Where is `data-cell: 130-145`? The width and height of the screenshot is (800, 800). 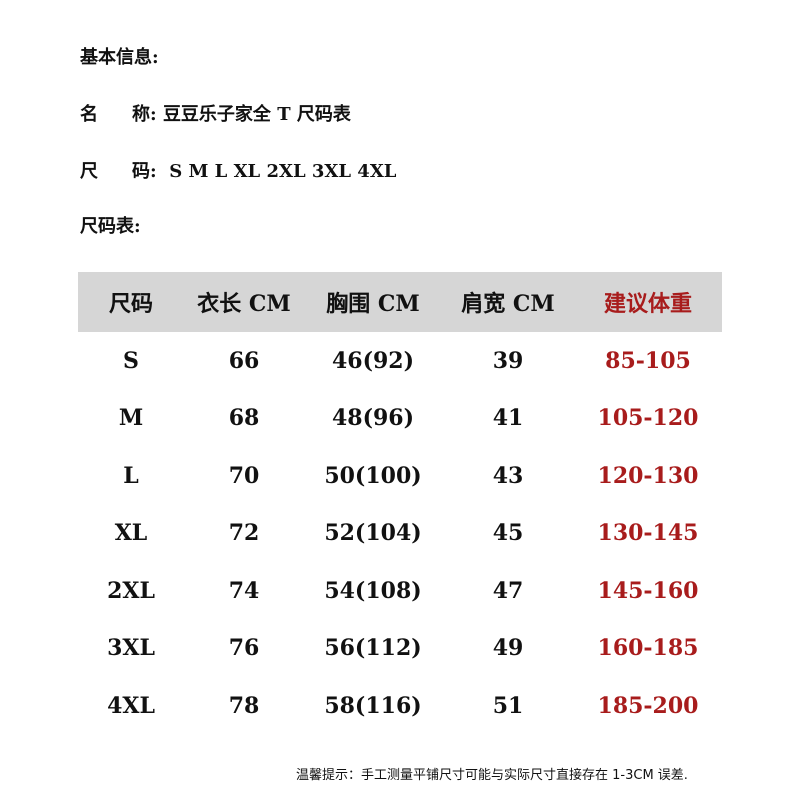
data-cell: 130-145 is located at coordinates (648, 533).